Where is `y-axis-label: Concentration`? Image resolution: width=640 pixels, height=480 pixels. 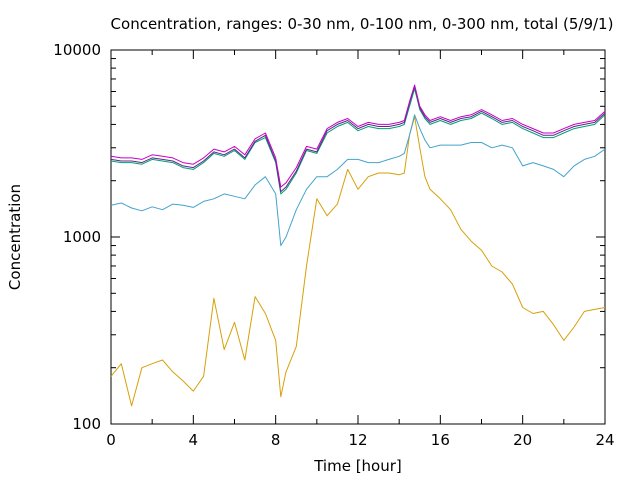
y-axis-label: Concentration is located at coordinates (15, 237).